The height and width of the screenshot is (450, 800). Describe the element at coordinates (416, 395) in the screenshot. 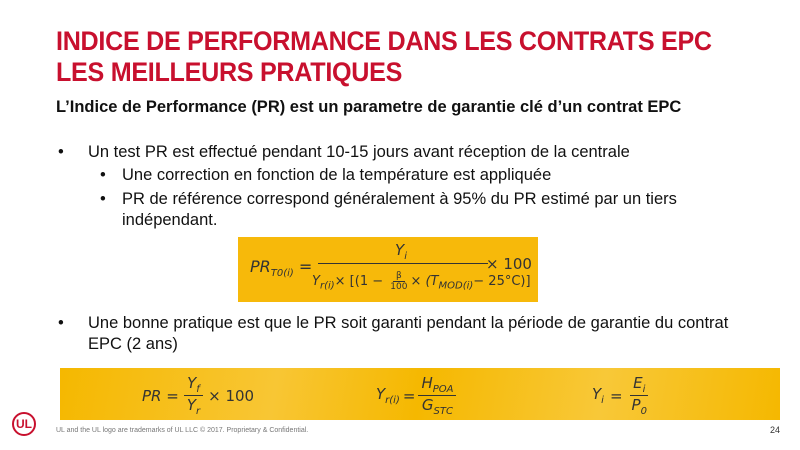

I see `reference-yield-formula: Yr(i) = HPOA GSTC` at that location.